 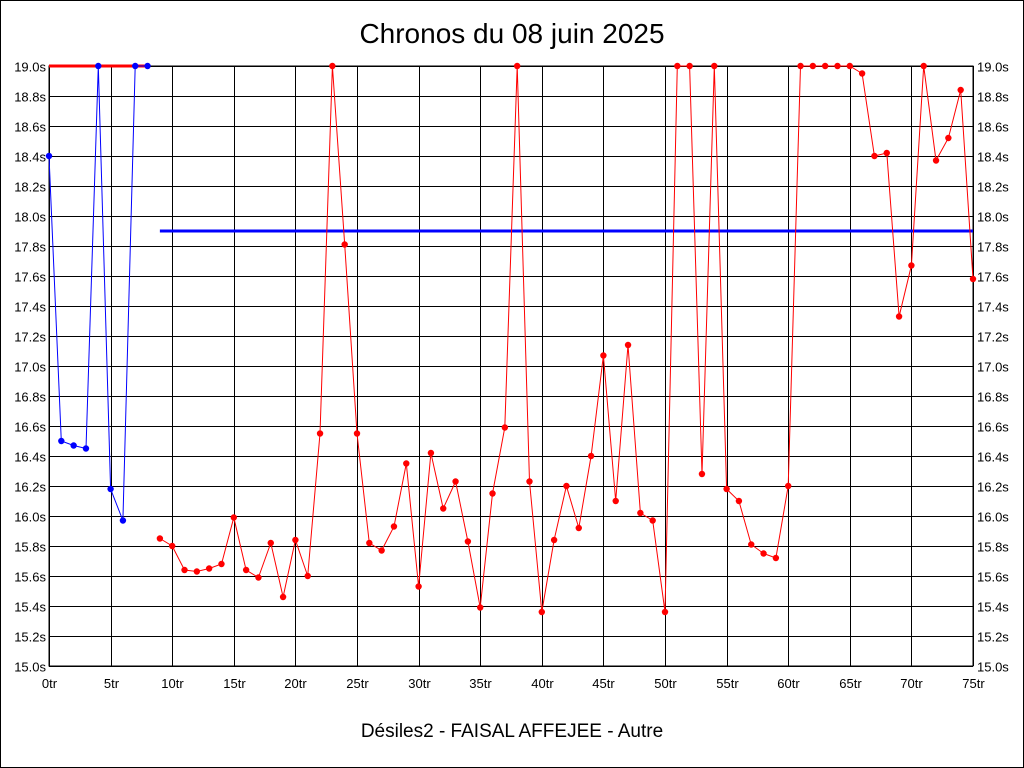 What do you see at coordinates (993, 427) in the screenshot?
I see `y-tick-label-right: 16.6s` at bounding box center [993, 427].